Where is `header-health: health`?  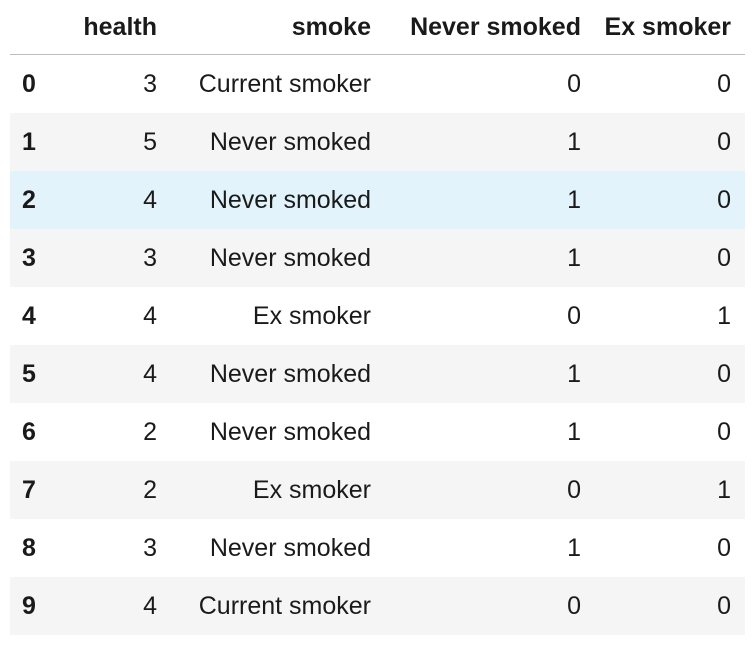 header-health: health is located at coordinates (118, 27).